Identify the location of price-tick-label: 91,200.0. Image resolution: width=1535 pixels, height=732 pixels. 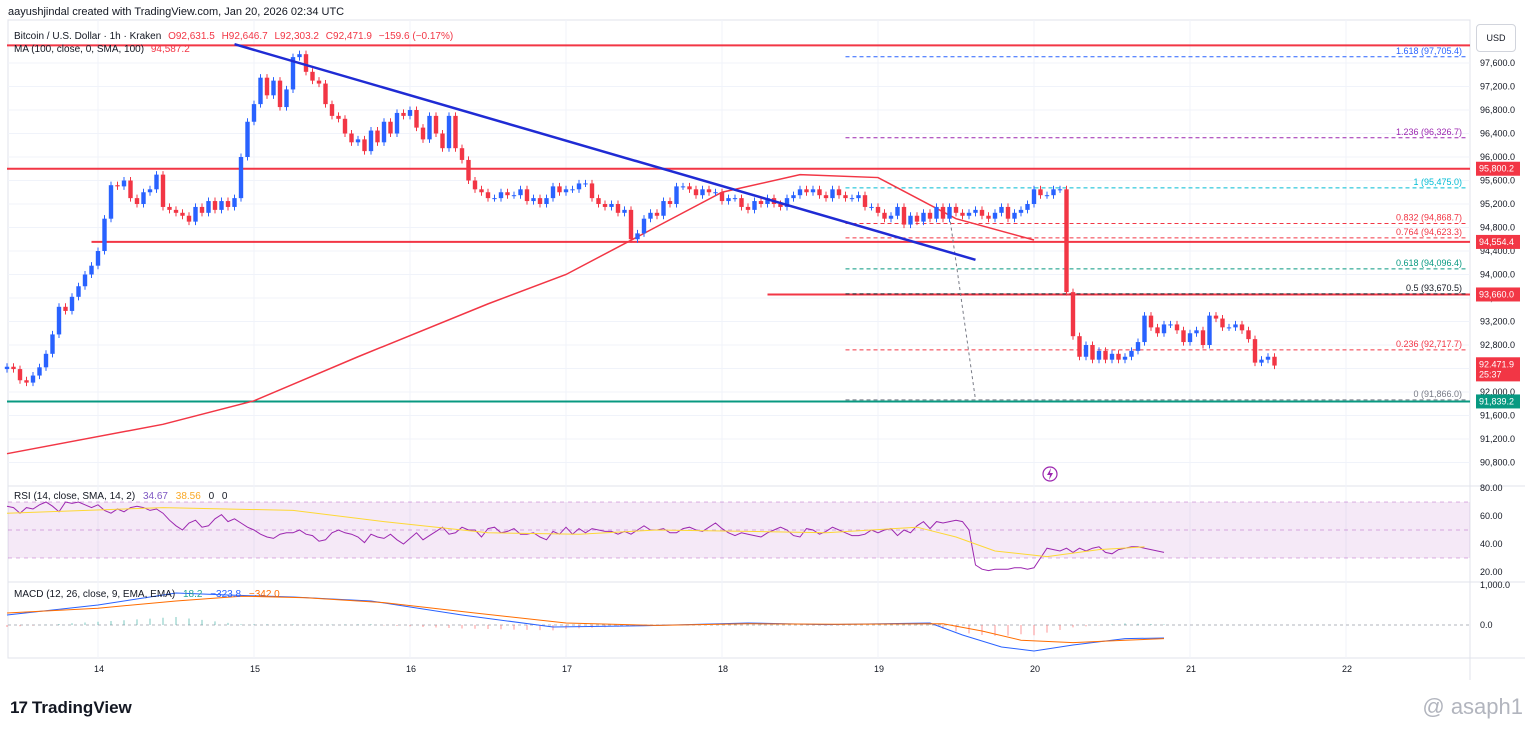
(1497, 439).